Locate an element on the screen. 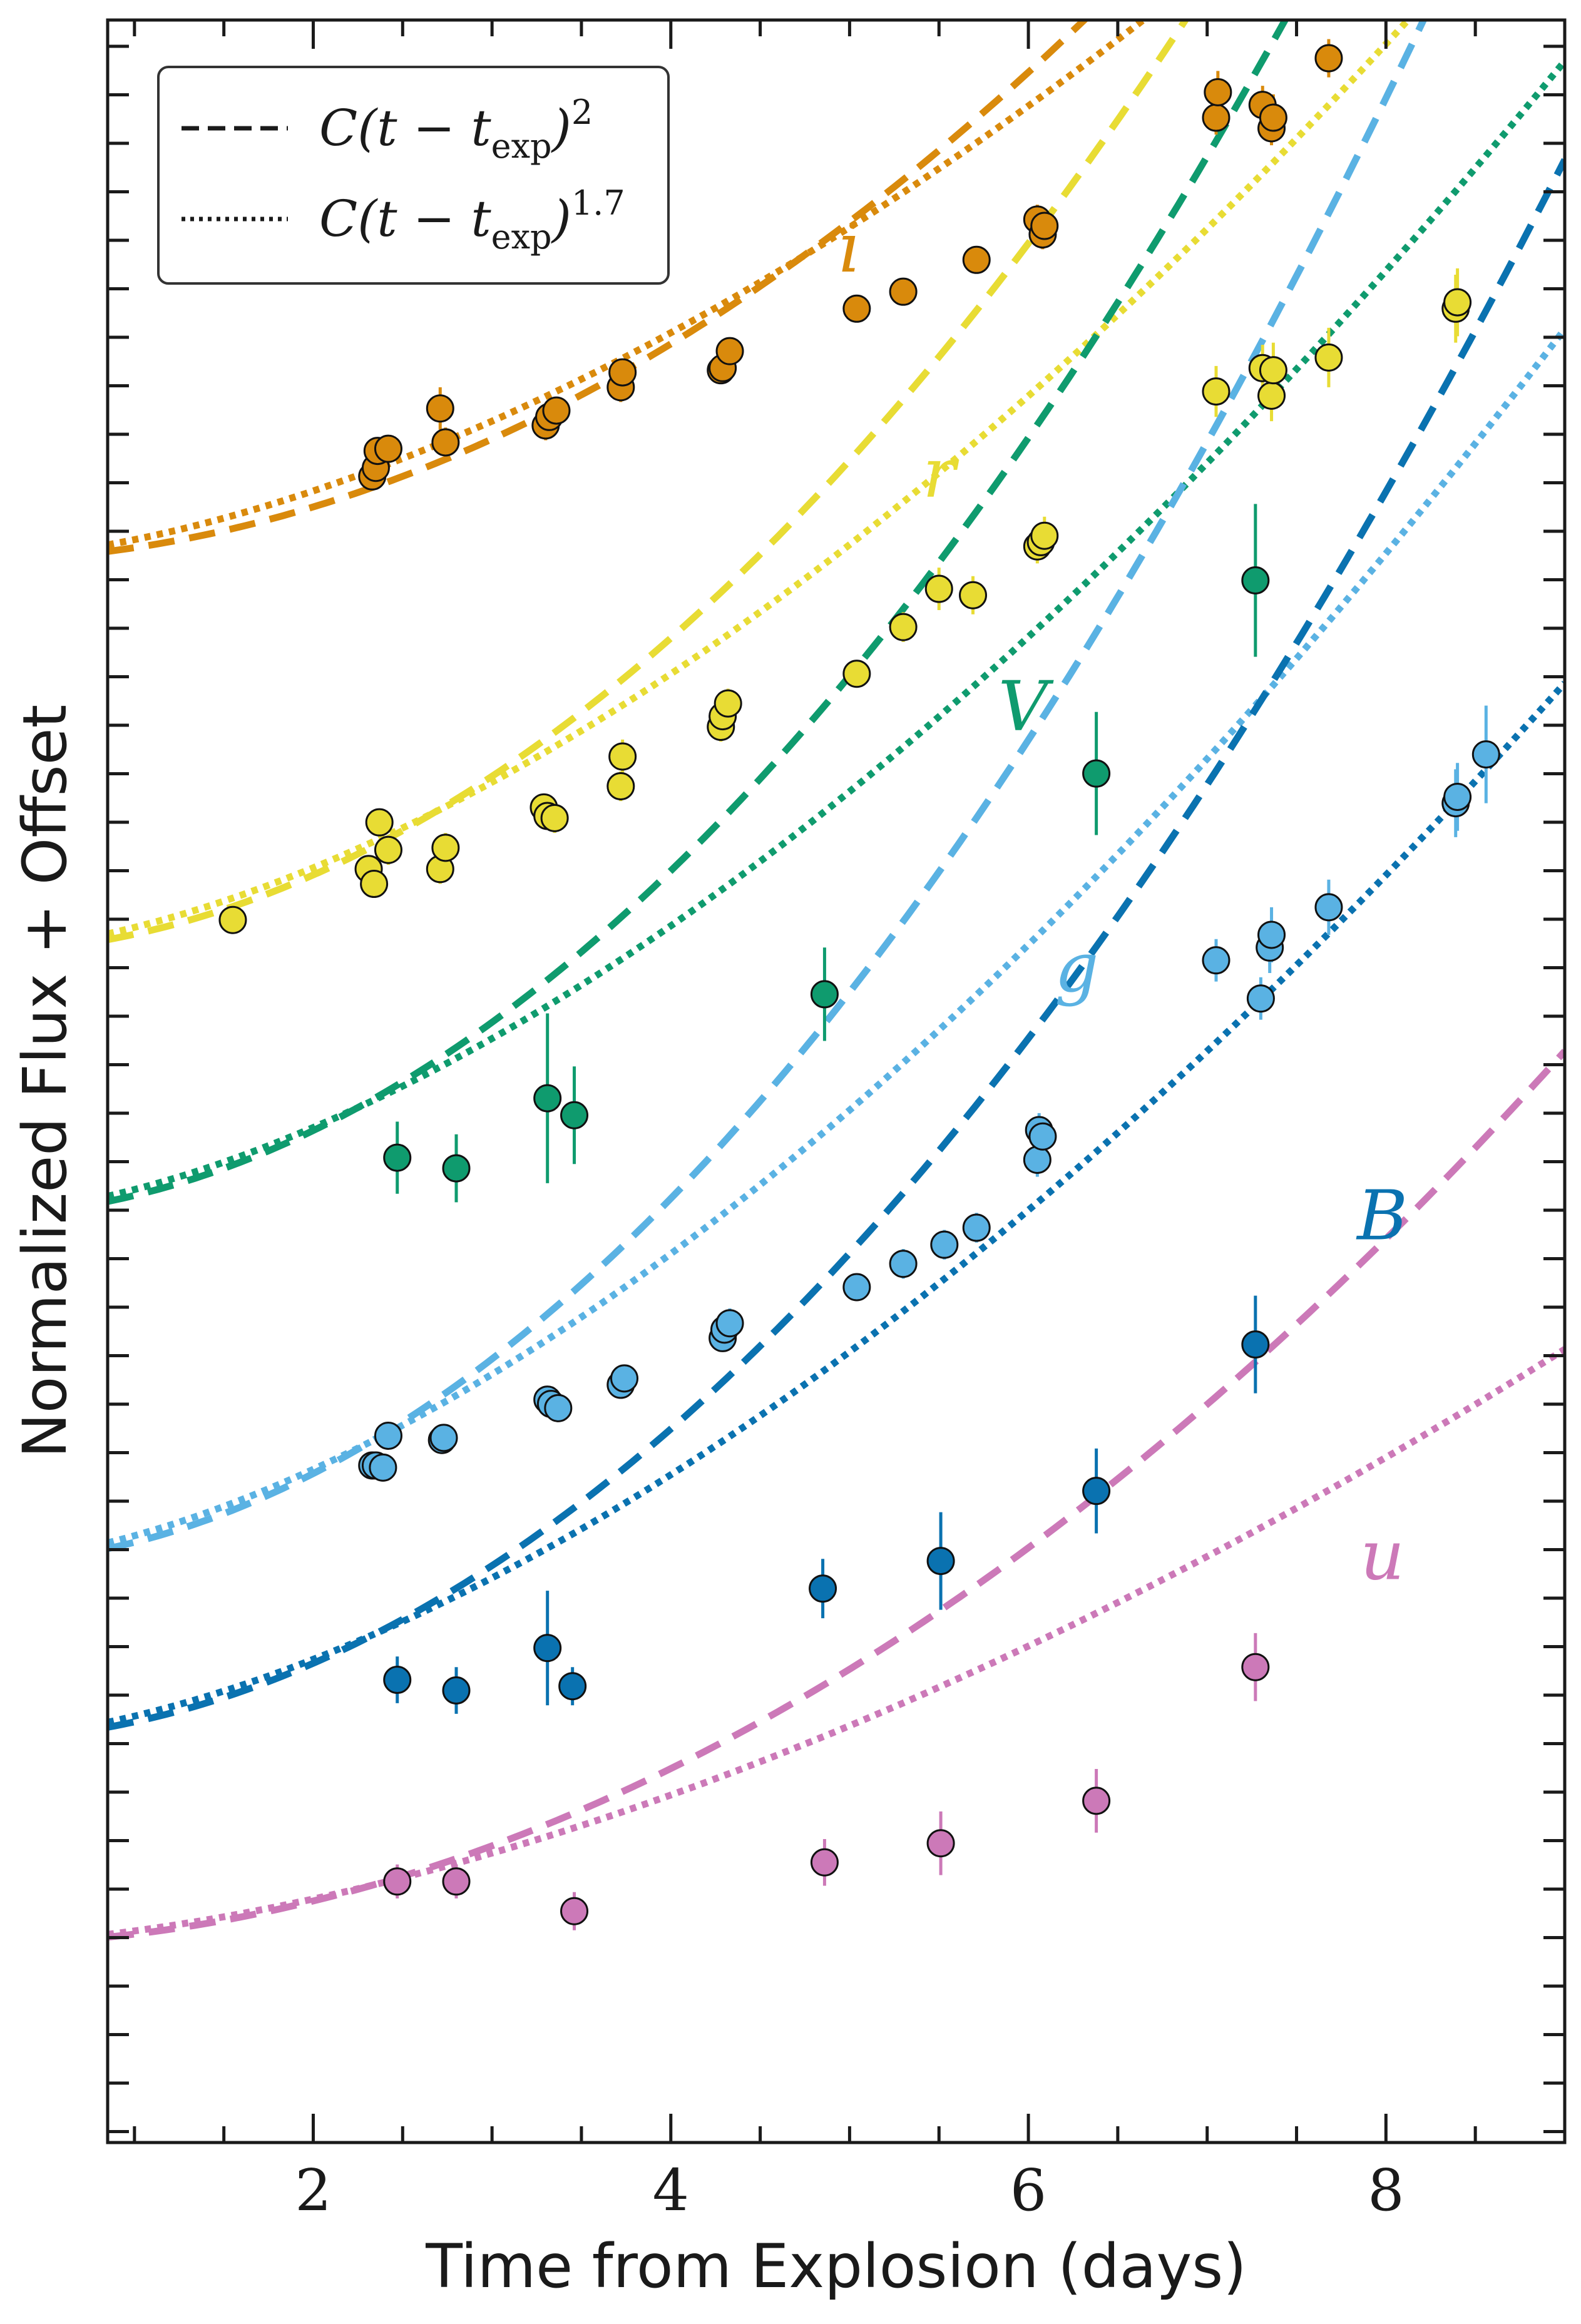 The height and width of the screenshot is (2324, 1581). legend-part: exp is located at coordinates (521, 237).